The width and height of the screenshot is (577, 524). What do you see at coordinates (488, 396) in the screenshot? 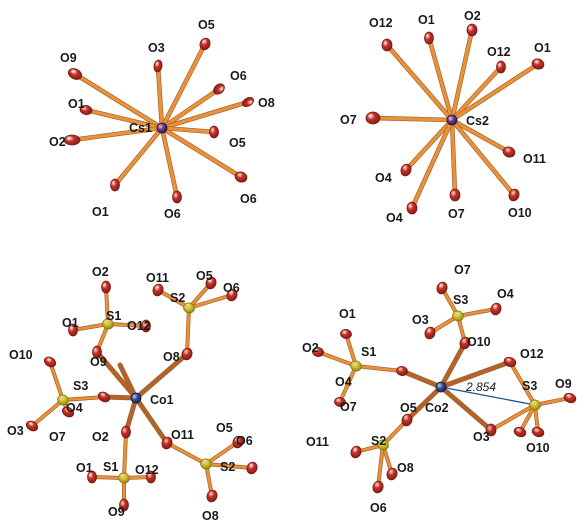
I see `contacts-layer` at bounding box center [488, 396].